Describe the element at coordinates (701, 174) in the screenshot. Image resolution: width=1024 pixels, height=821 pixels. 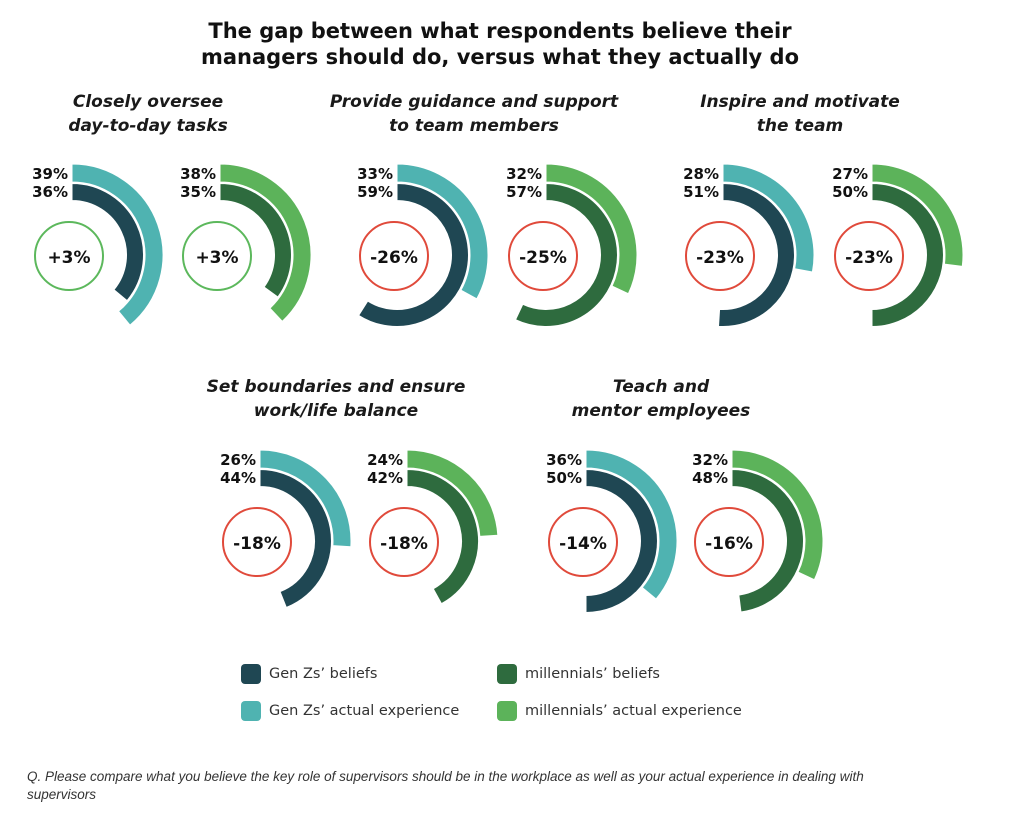
I see `label-actual-value: 28%` at that location.